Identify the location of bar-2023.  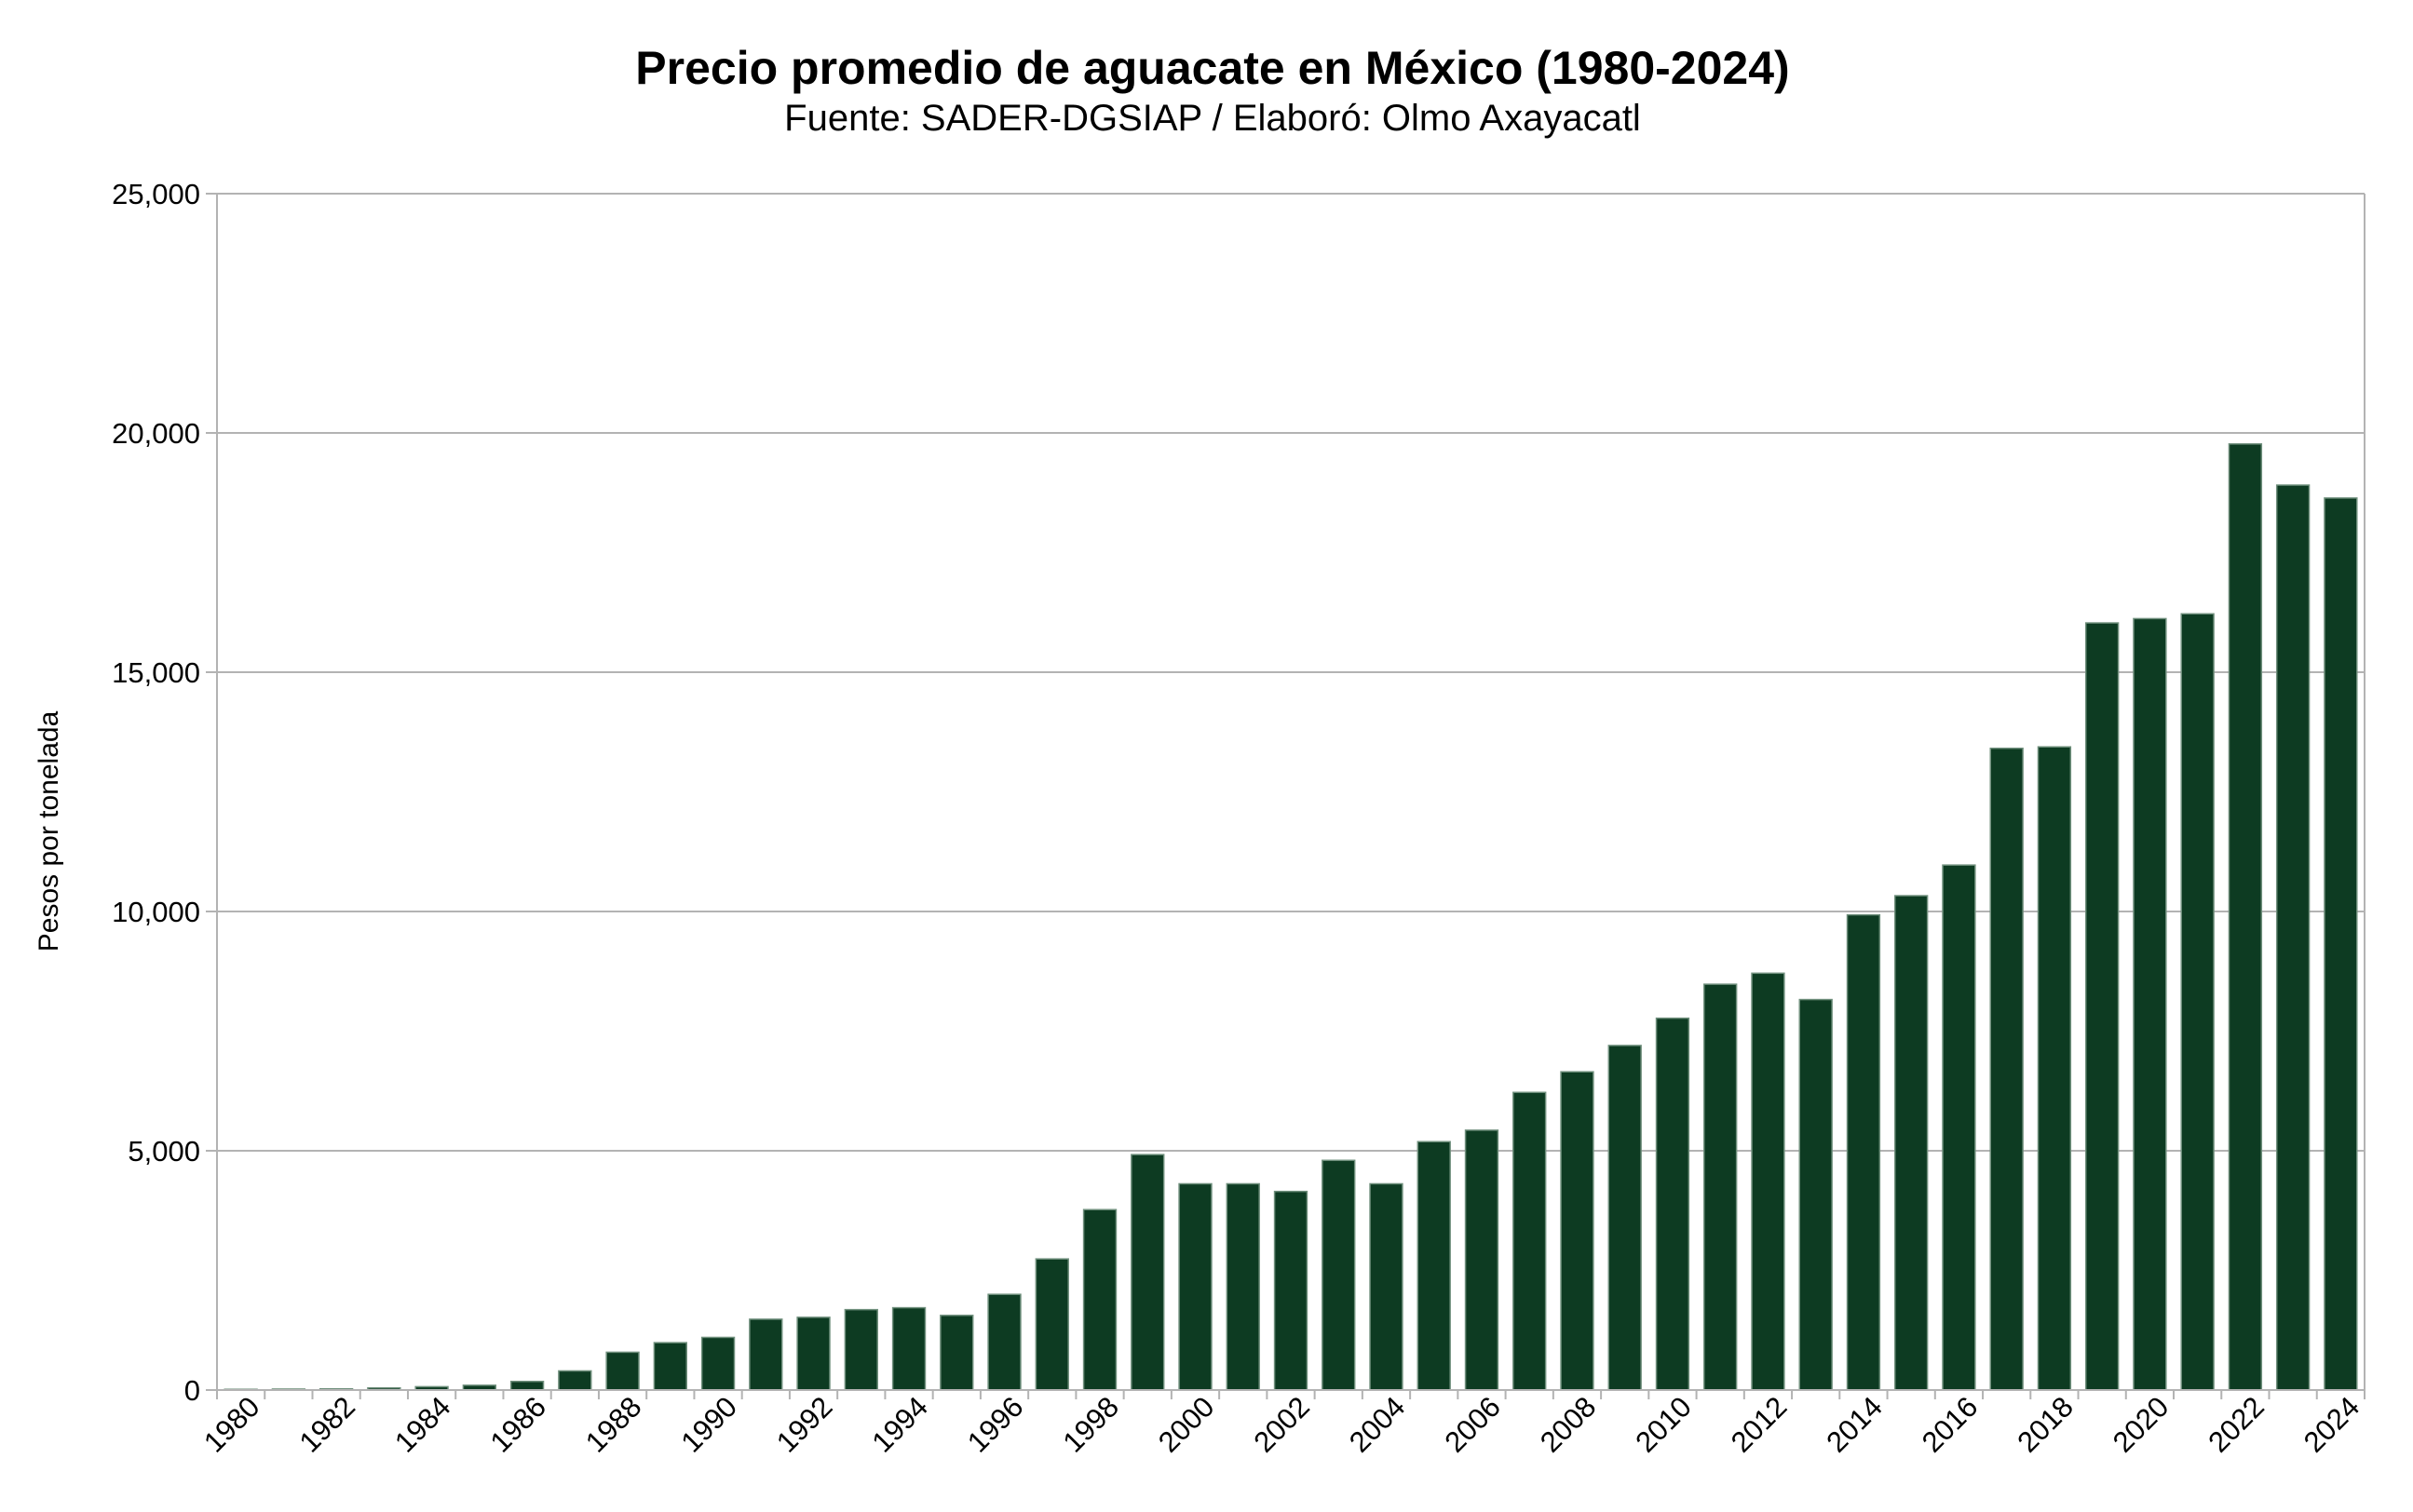
(2293, 938).